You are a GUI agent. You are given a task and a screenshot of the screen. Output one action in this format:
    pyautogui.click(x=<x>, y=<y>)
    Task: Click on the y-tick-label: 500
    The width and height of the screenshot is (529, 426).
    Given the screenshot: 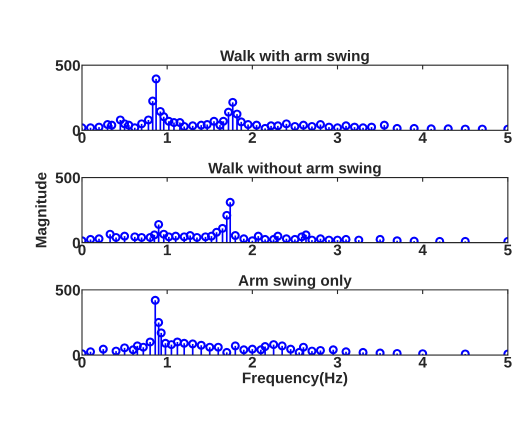 What is the action you would take?
    pyautogui.click(x=68, y=290)
    